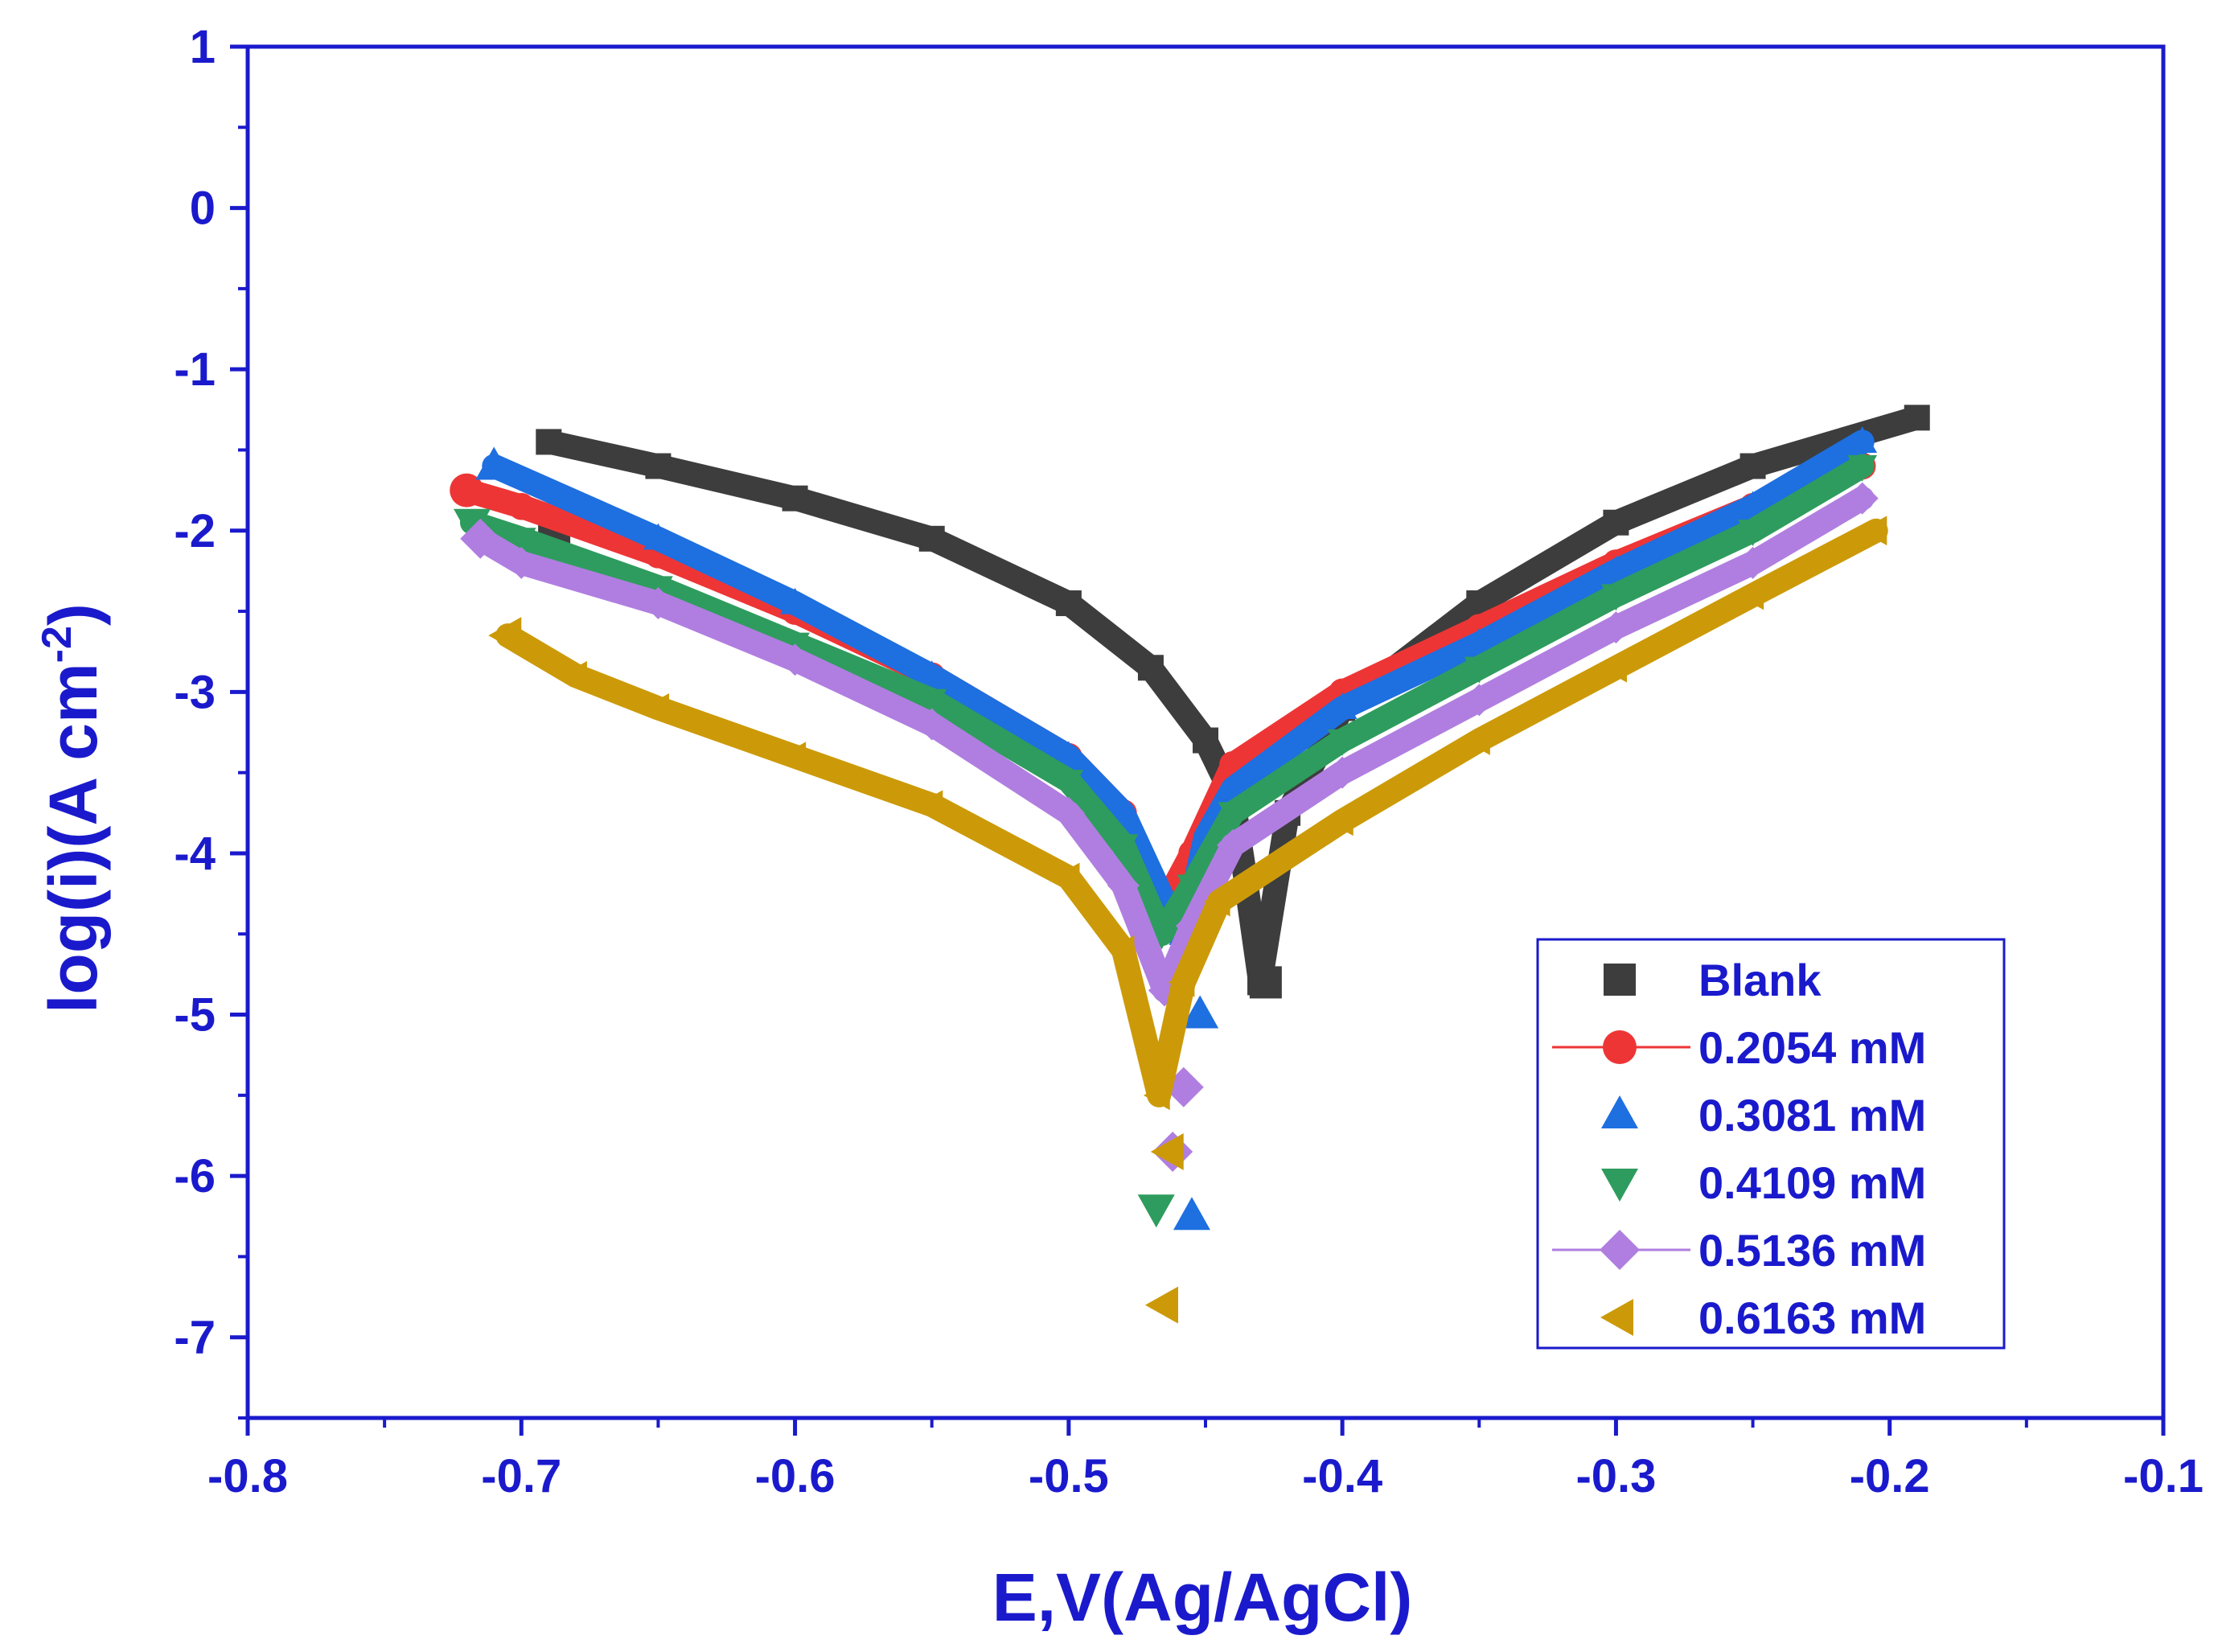 This screenshot has height=1652, width=2218. Describe the element at coordinates (195, 1015) in the screenshot. I see `y-tick-label: -5` at that location.